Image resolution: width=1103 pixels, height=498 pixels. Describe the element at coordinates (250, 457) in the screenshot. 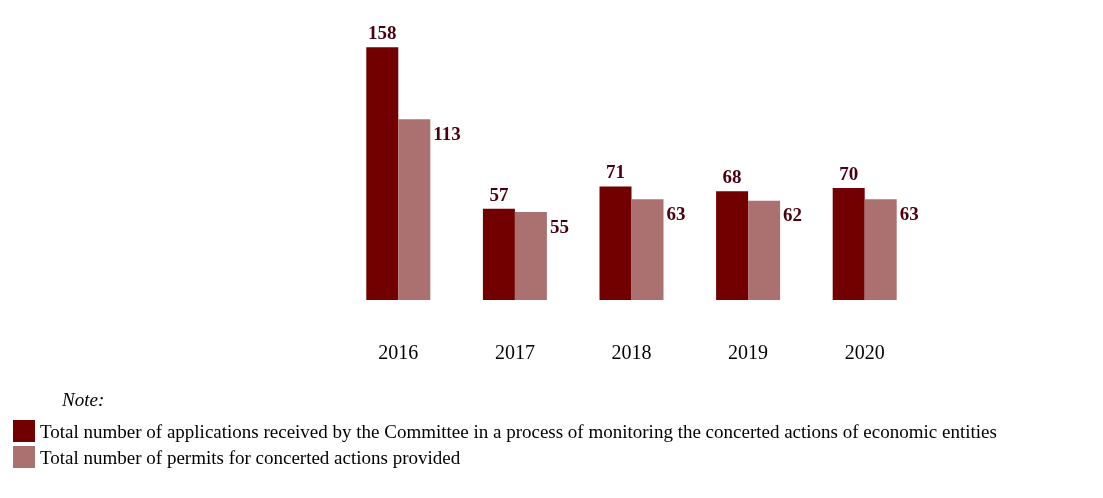

I see `legend-label: Total number of permits for concerted actions provided` at that location.